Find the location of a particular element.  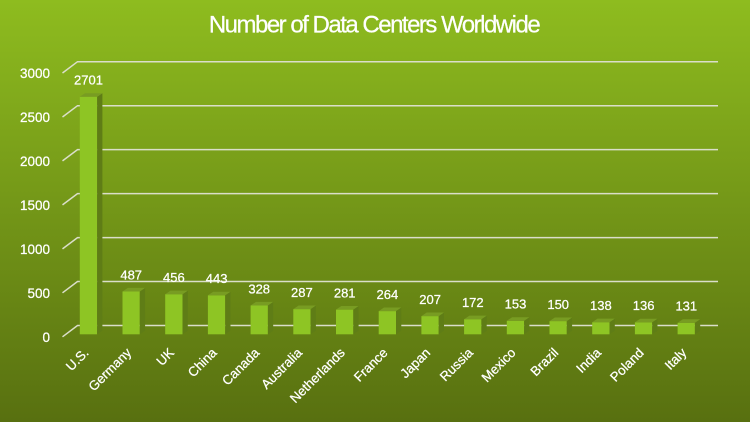

svg-text: 264 is located at coordinates (388, 294).